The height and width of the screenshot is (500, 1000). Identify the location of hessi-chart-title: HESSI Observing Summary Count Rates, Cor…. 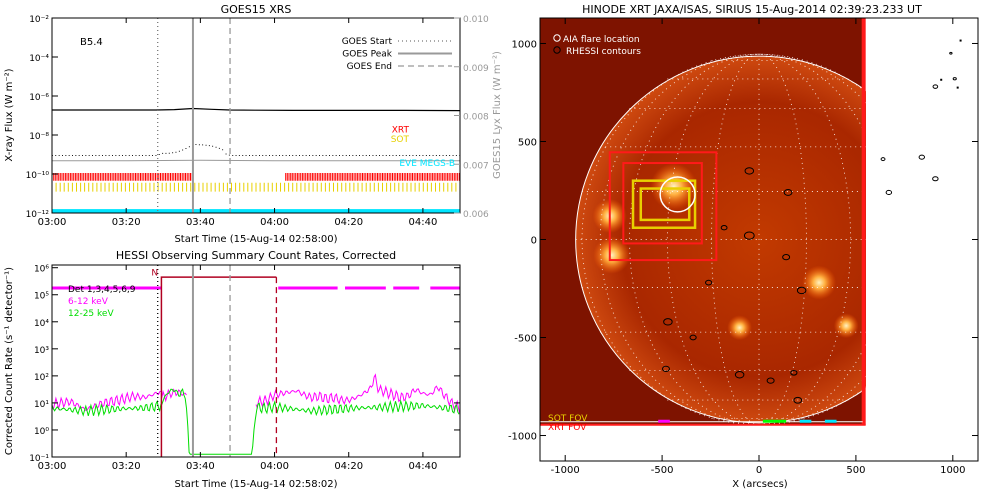
(256, 255).